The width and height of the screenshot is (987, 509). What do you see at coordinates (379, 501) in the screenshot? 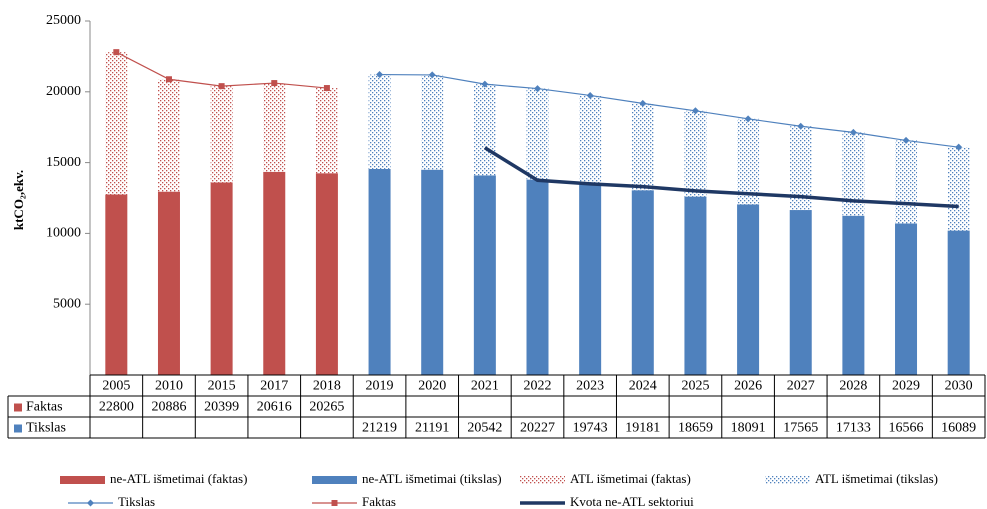
I see `legend-label: Faktas` at bounding box center [379, 501].